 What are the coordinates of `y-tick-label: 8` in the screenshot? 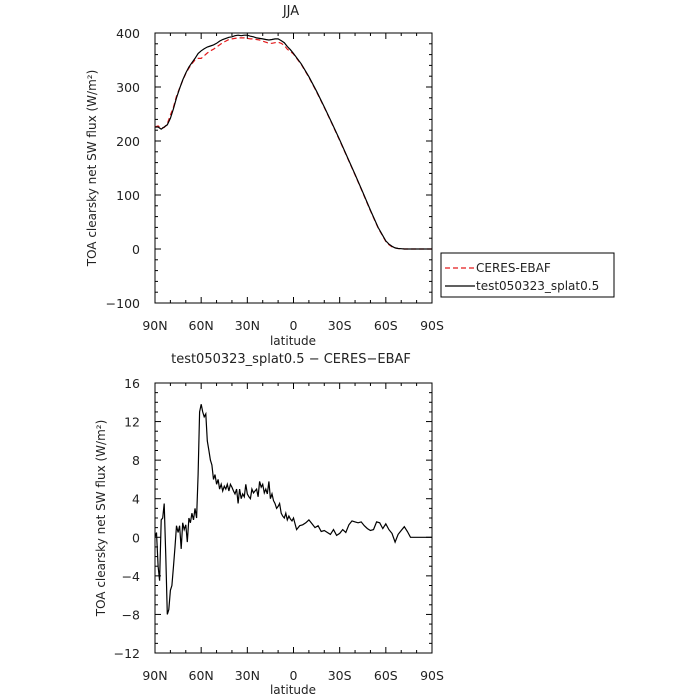 It's located at (136, 460).